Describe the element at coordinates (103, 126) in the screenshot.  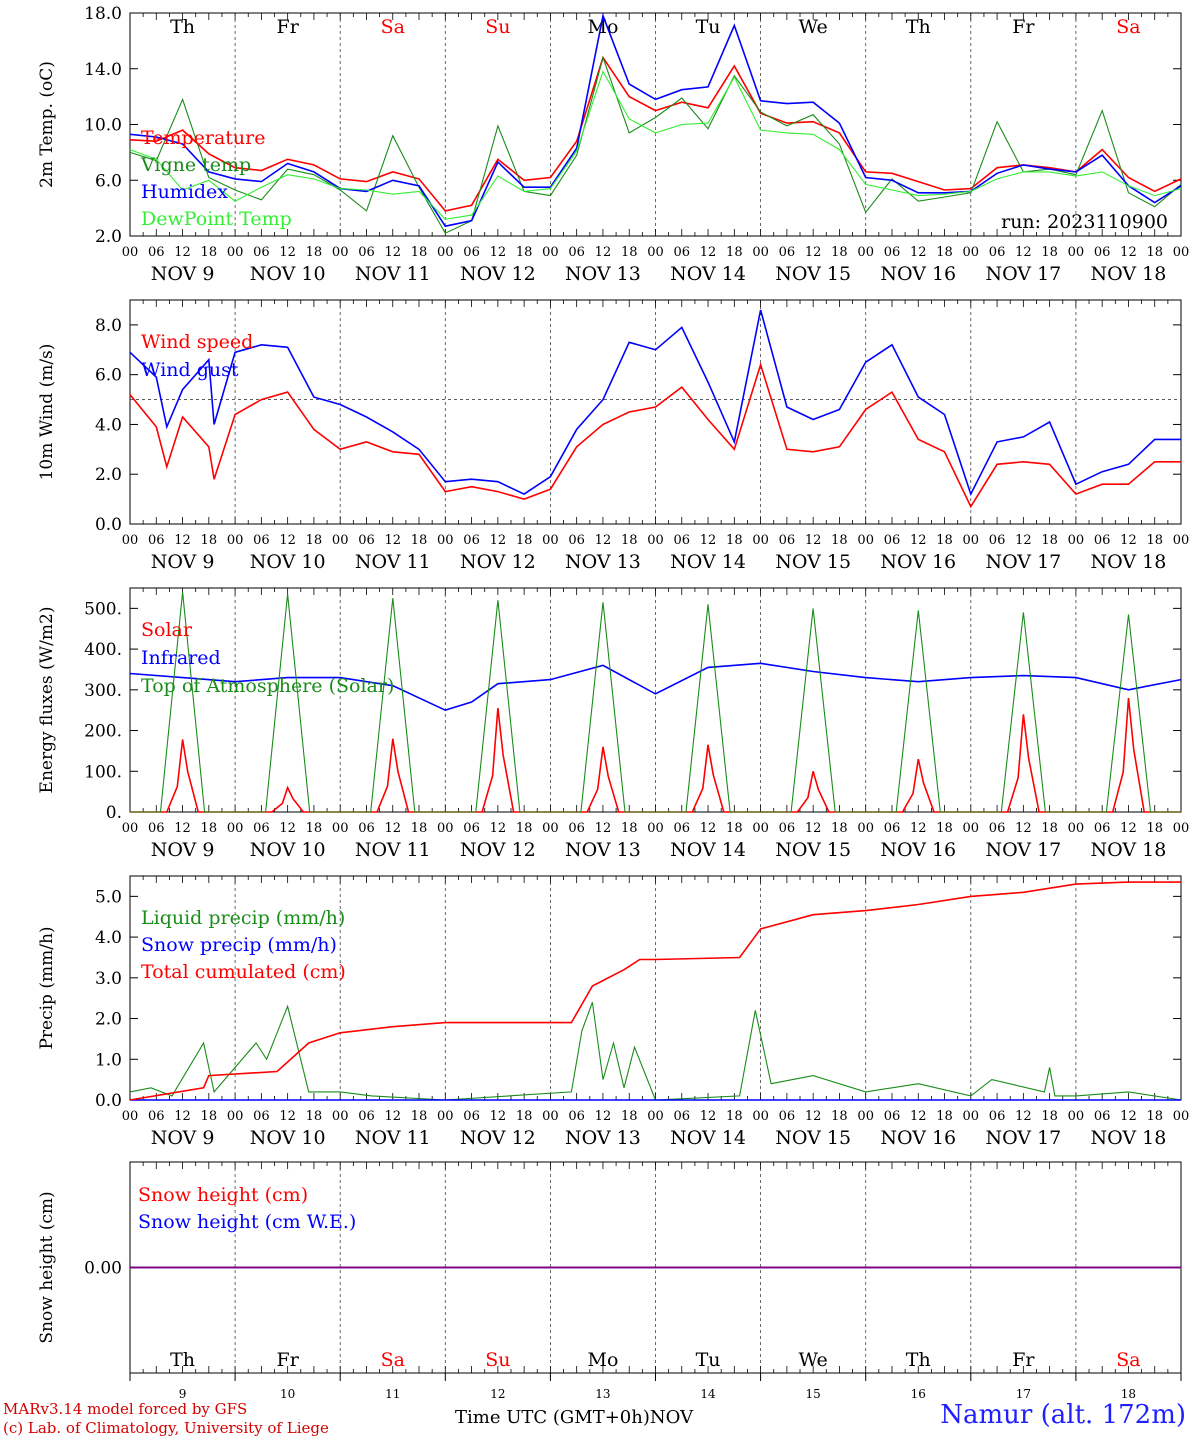
I see `y-tick-label: 10.0` at that location.